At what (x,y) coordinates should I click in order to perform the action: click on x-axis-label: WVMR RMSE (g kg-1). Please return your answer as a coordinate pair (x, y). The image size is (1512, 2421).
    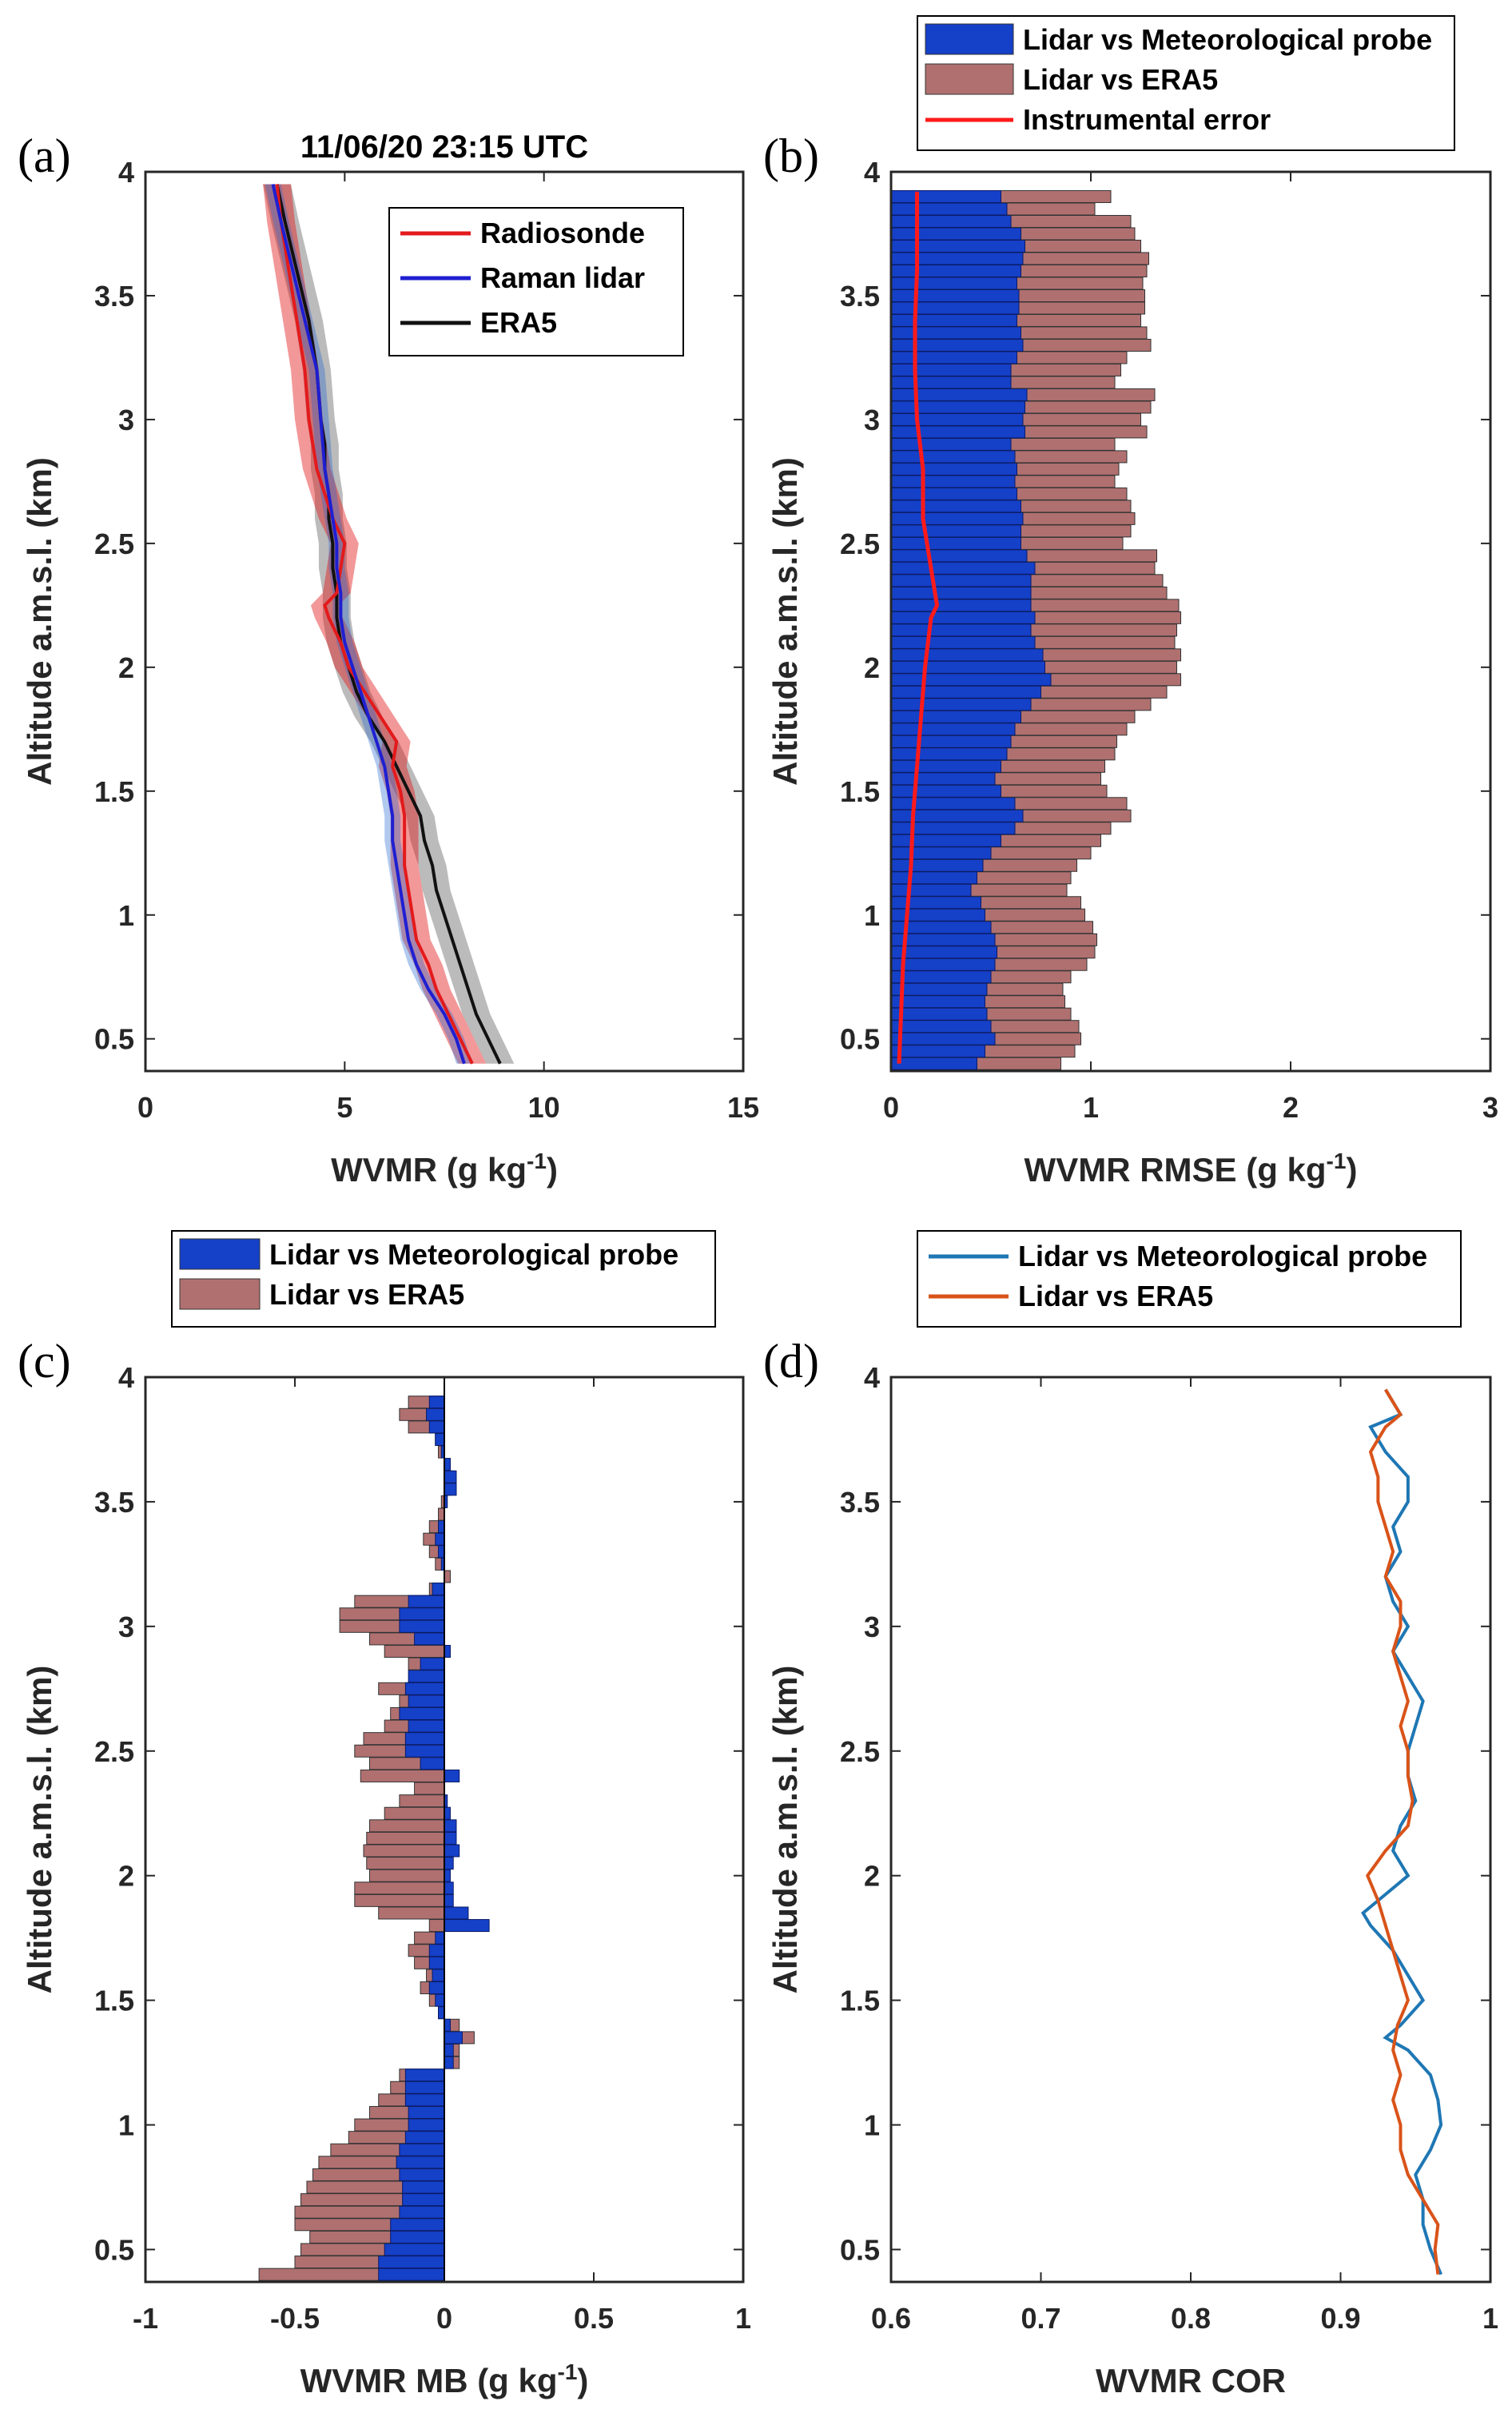
    Looking at the image, I should click on (1191, 1169).